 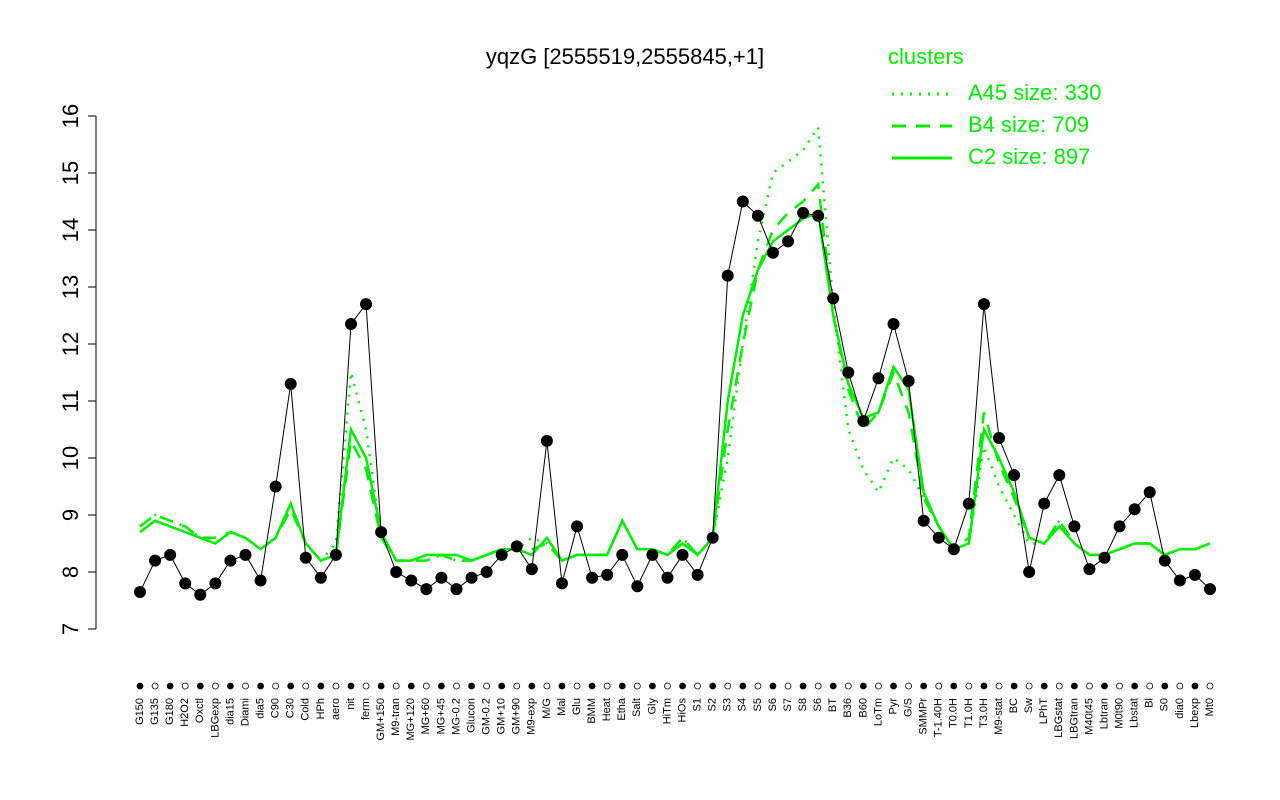 What do you see at coordinates (625, 56) in the screenshot?
I see `chart-title: yqzG [2555519,2555845,+1]` at bounding box center [625, 56].